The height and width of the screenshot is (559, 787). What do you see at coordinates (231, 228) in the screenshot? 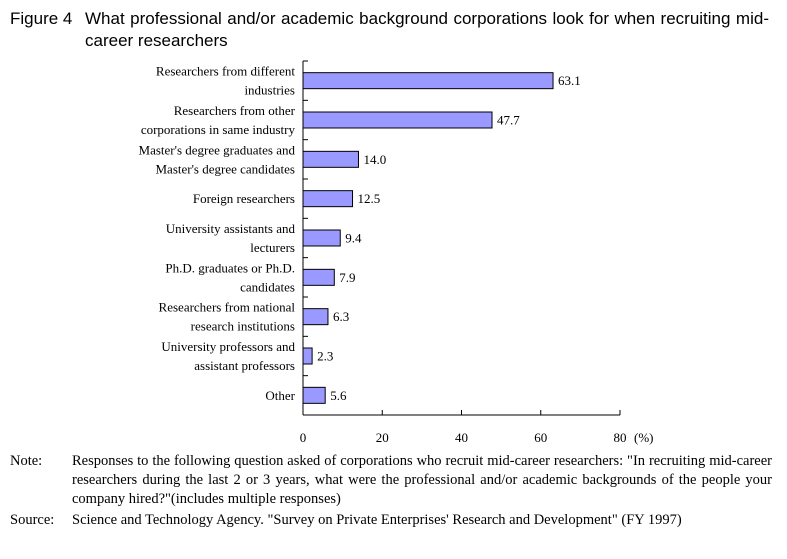
I see `category-label: University assistants and` at bounding box center [231, 228].